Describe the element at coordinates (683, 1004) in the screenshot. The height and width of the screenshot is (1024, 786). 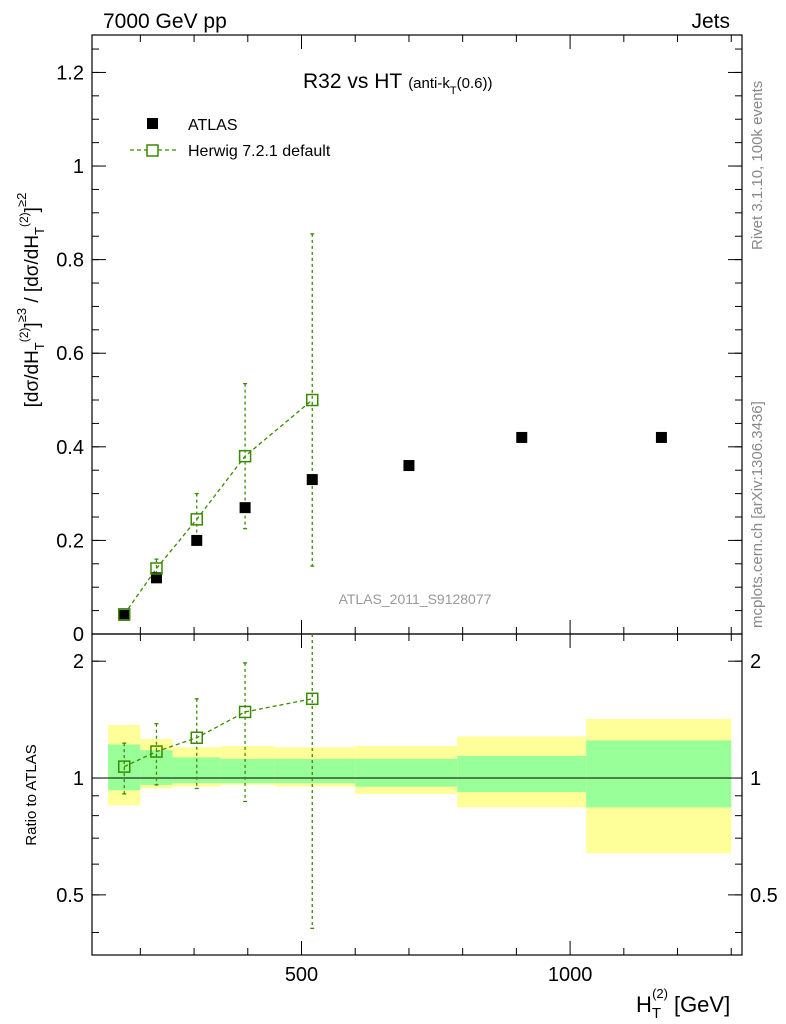
I see `x-axis-label: HT(2) [GeV]` at that location.